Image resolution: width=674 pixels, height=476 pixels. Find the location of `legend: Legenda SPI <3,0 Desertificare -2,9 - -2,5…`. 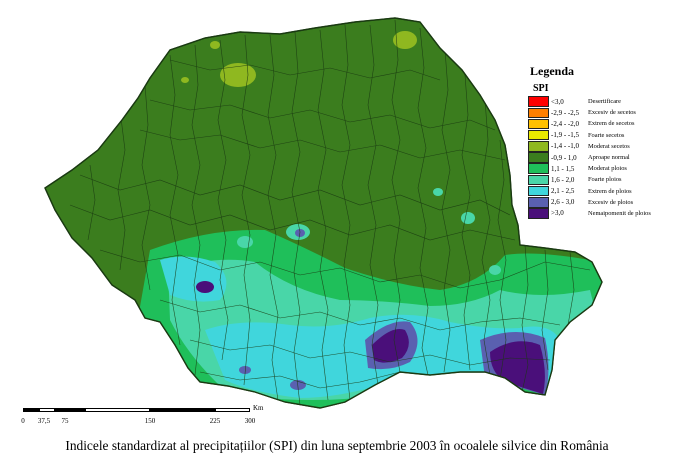

legend: Legenda SPI <3,0 Desertificare -2,9 - -2,5… is located at coordinates (601, 141).